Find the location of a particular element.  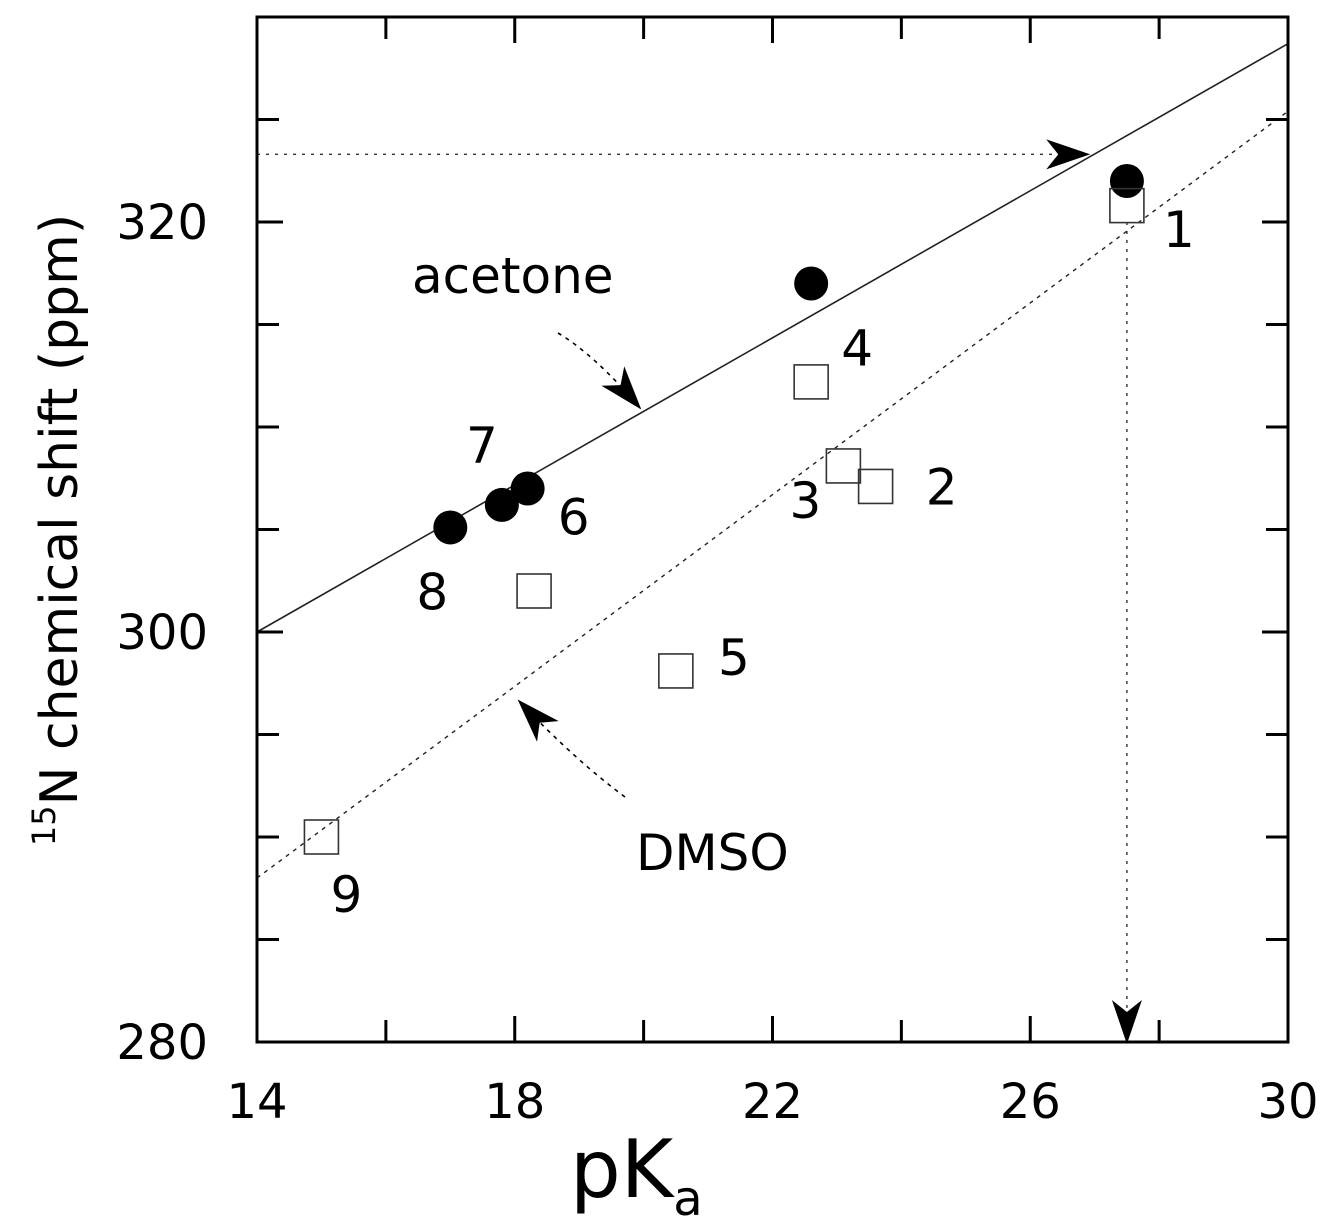

x-axis-title: pKa is located at coordinates (636, 1171).